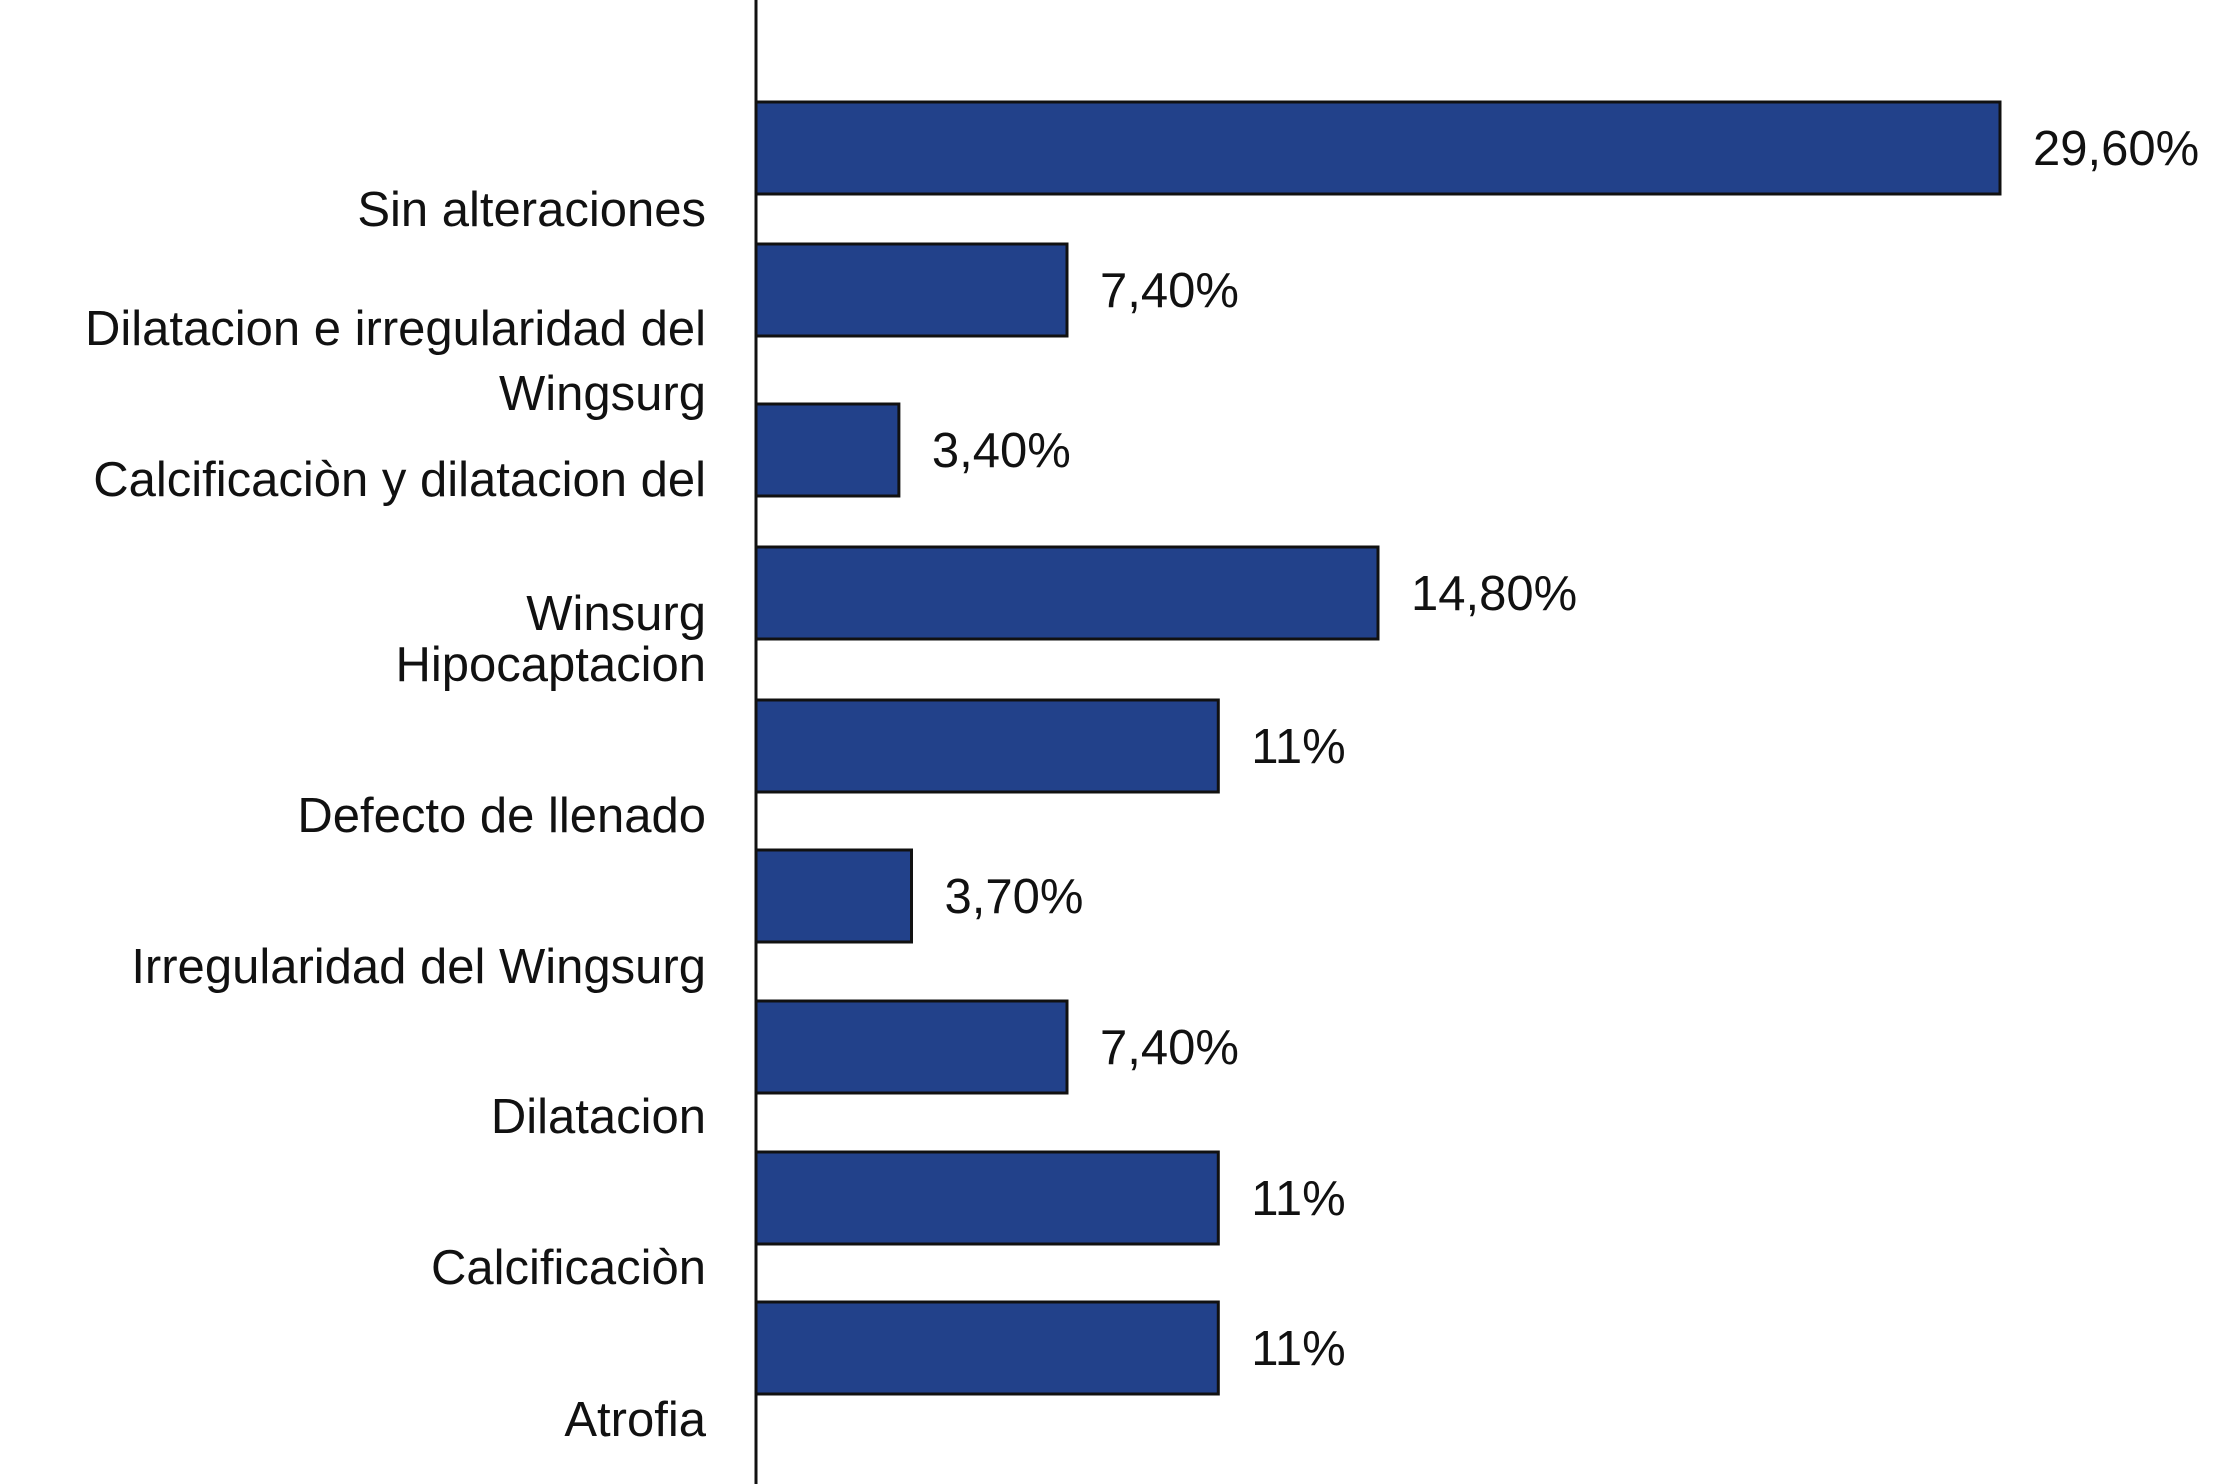 This screenshot has width=2227, height=1484. What do you see at coordinates (602, 394) in the screenshot?
I see `category-label-2-line-2: Wingsurg` at bounding box center [602, 394].